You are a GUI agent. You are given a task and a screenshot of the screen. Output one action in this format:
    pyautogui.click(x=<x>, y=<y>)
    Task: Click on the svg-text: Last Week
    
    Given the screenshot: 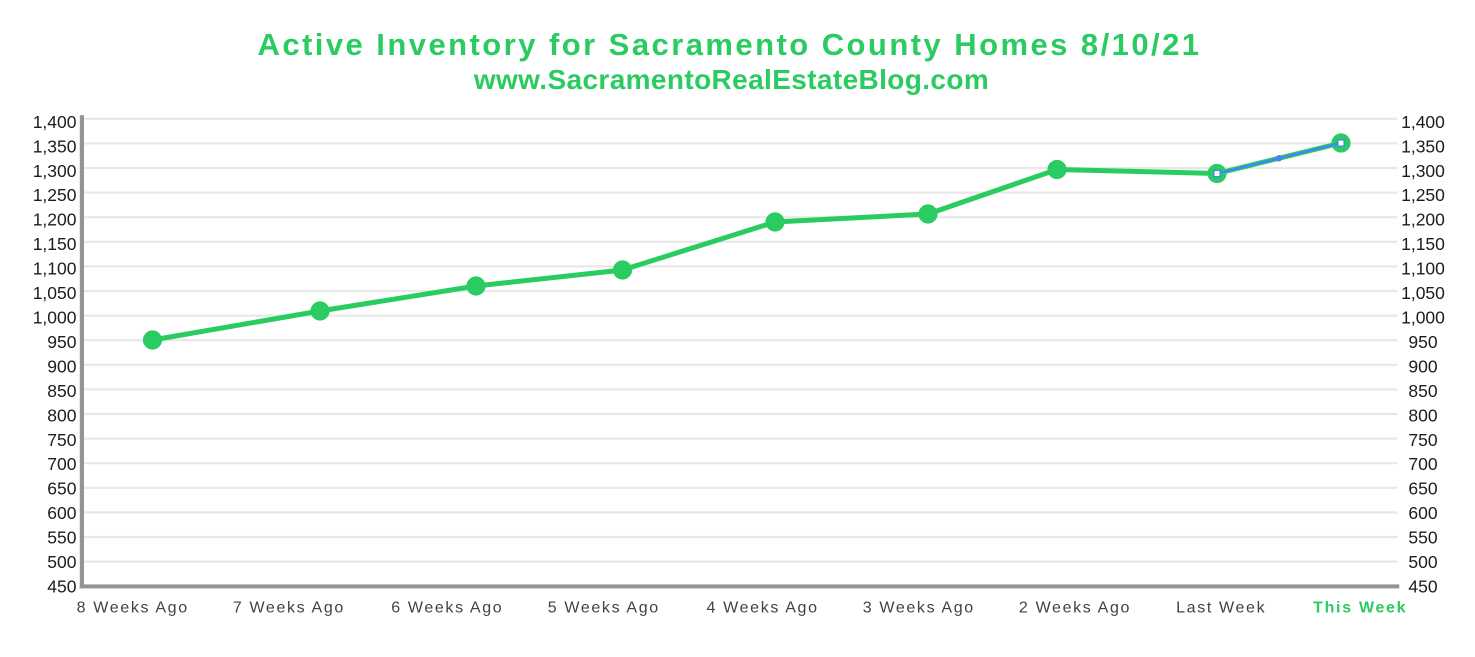 What is the action you would take?
    pyautogui.click(x=1221, y=607)
    